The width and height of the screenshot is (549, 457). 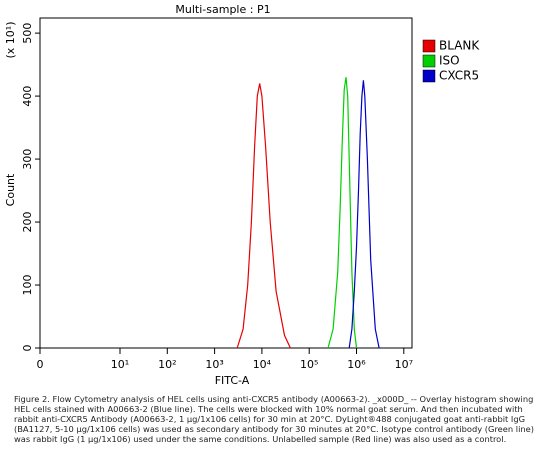 What do you see at coordinates (214, 364) in the screenshot?
I see `x-tick-label: 10³` at bounding box center [214, 364].